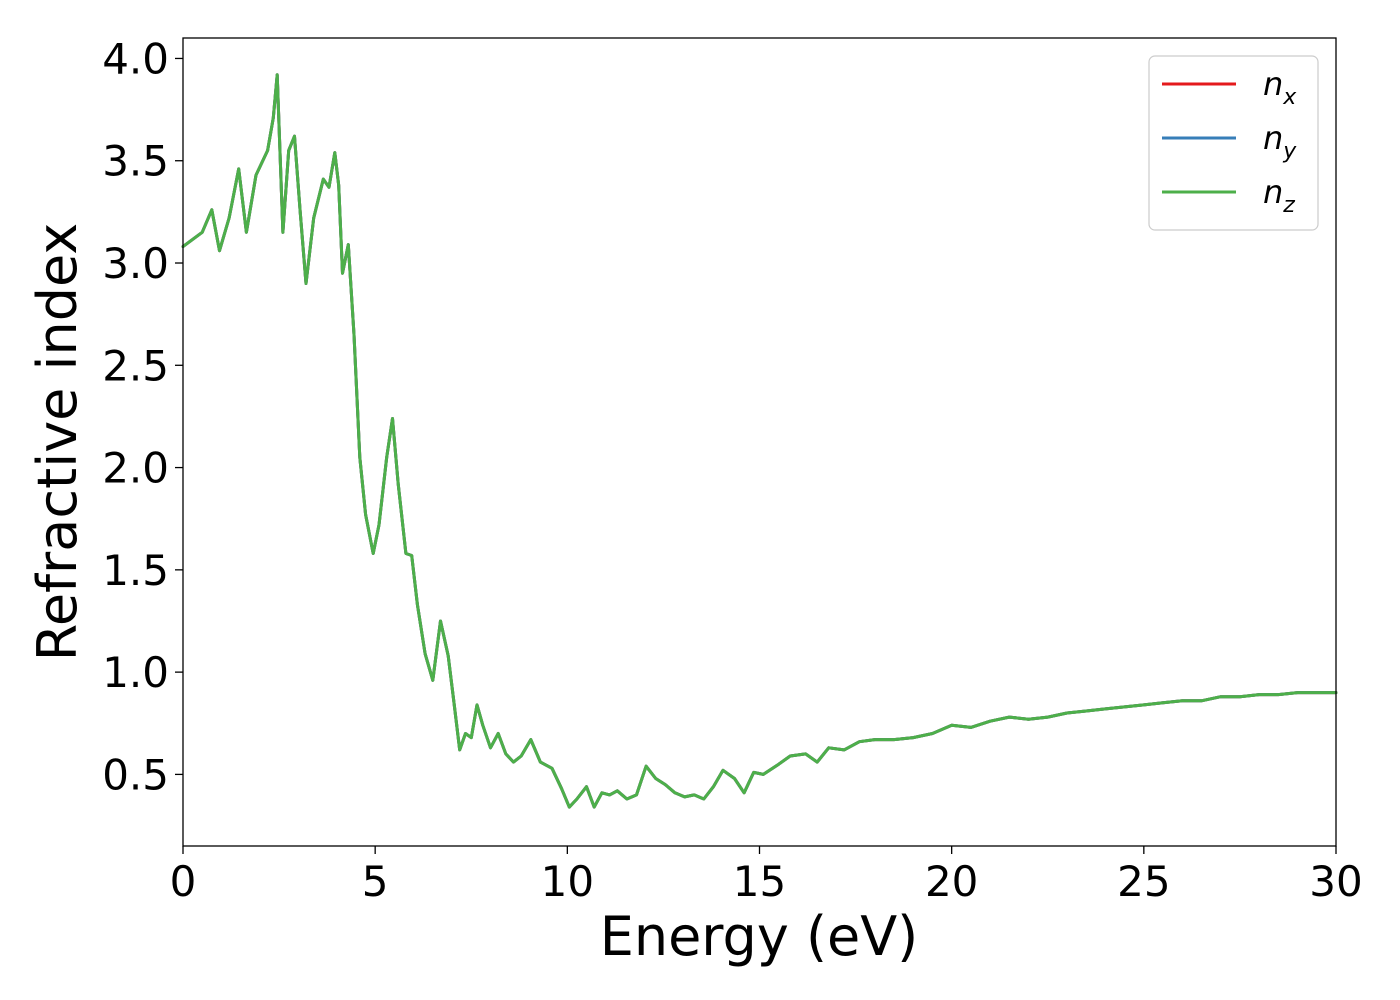 This screenshot has height=1000, width=1400. I want to click on y-tick-label: 1.5, so click(135, 570).